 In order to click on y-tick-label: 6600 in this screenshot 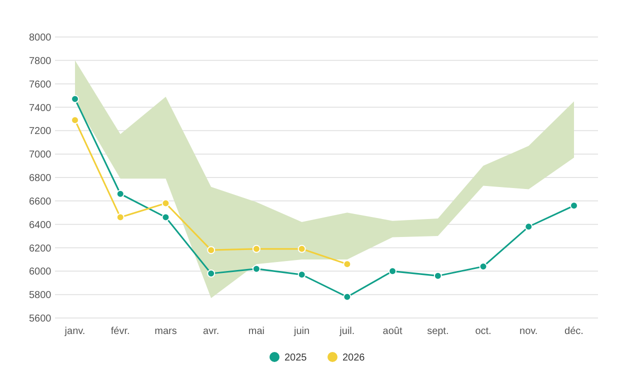, I will do `click(40, 202)`.